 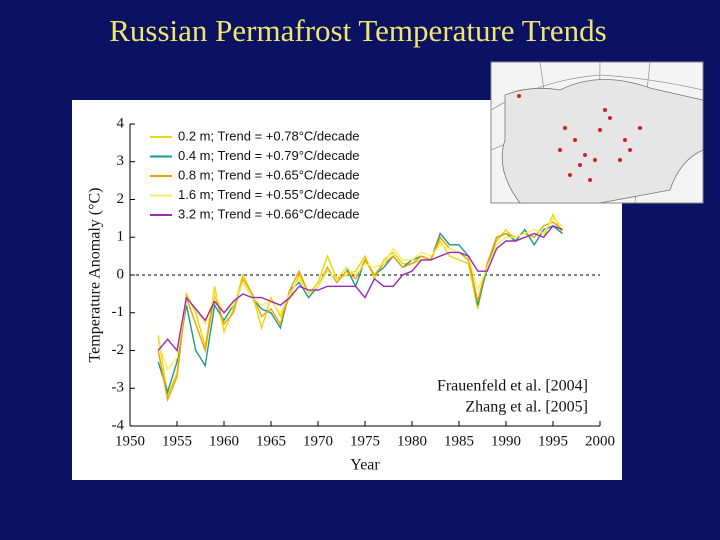 What do you see at coordinates (459, 441) in the screenshot?
I see `x-tick-label: 1985` at bounding box center [459, 441].